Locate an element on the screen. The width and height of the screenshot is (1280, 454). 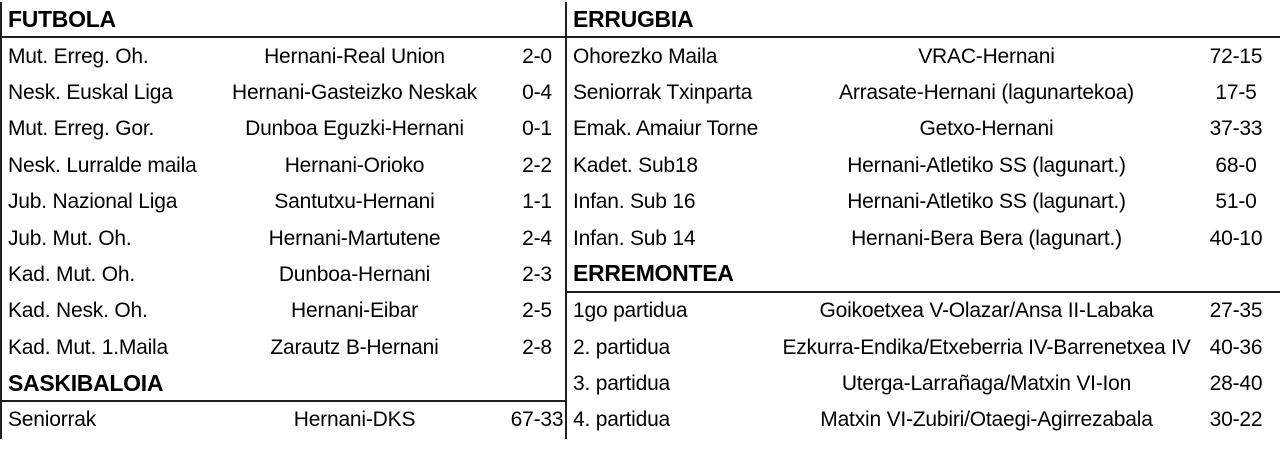
match-teams: Hernani-Orioko is located at coordinates (354, 165).